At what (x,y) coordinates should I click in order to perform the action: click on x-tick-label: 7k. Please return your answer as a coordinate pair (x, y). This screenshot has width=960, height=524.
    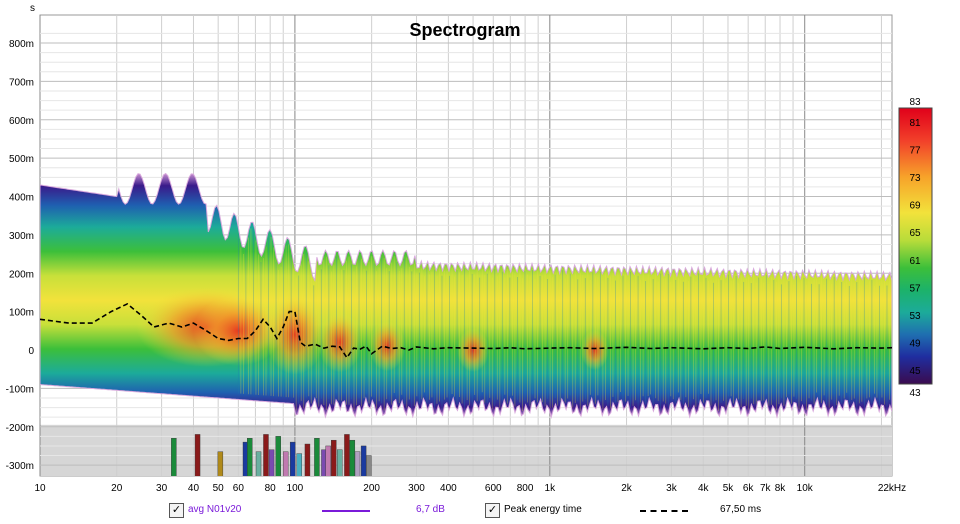
    Looking at the image, I should click on (766, 488).